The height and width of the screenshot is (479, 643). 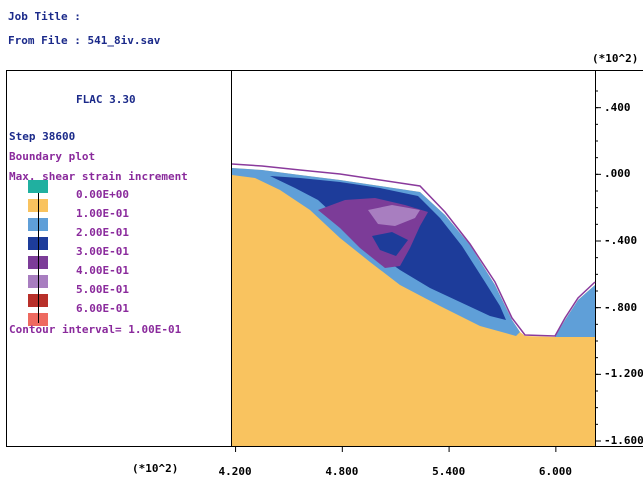 I want to click on field-0.2b, so click(x=575, y=311).